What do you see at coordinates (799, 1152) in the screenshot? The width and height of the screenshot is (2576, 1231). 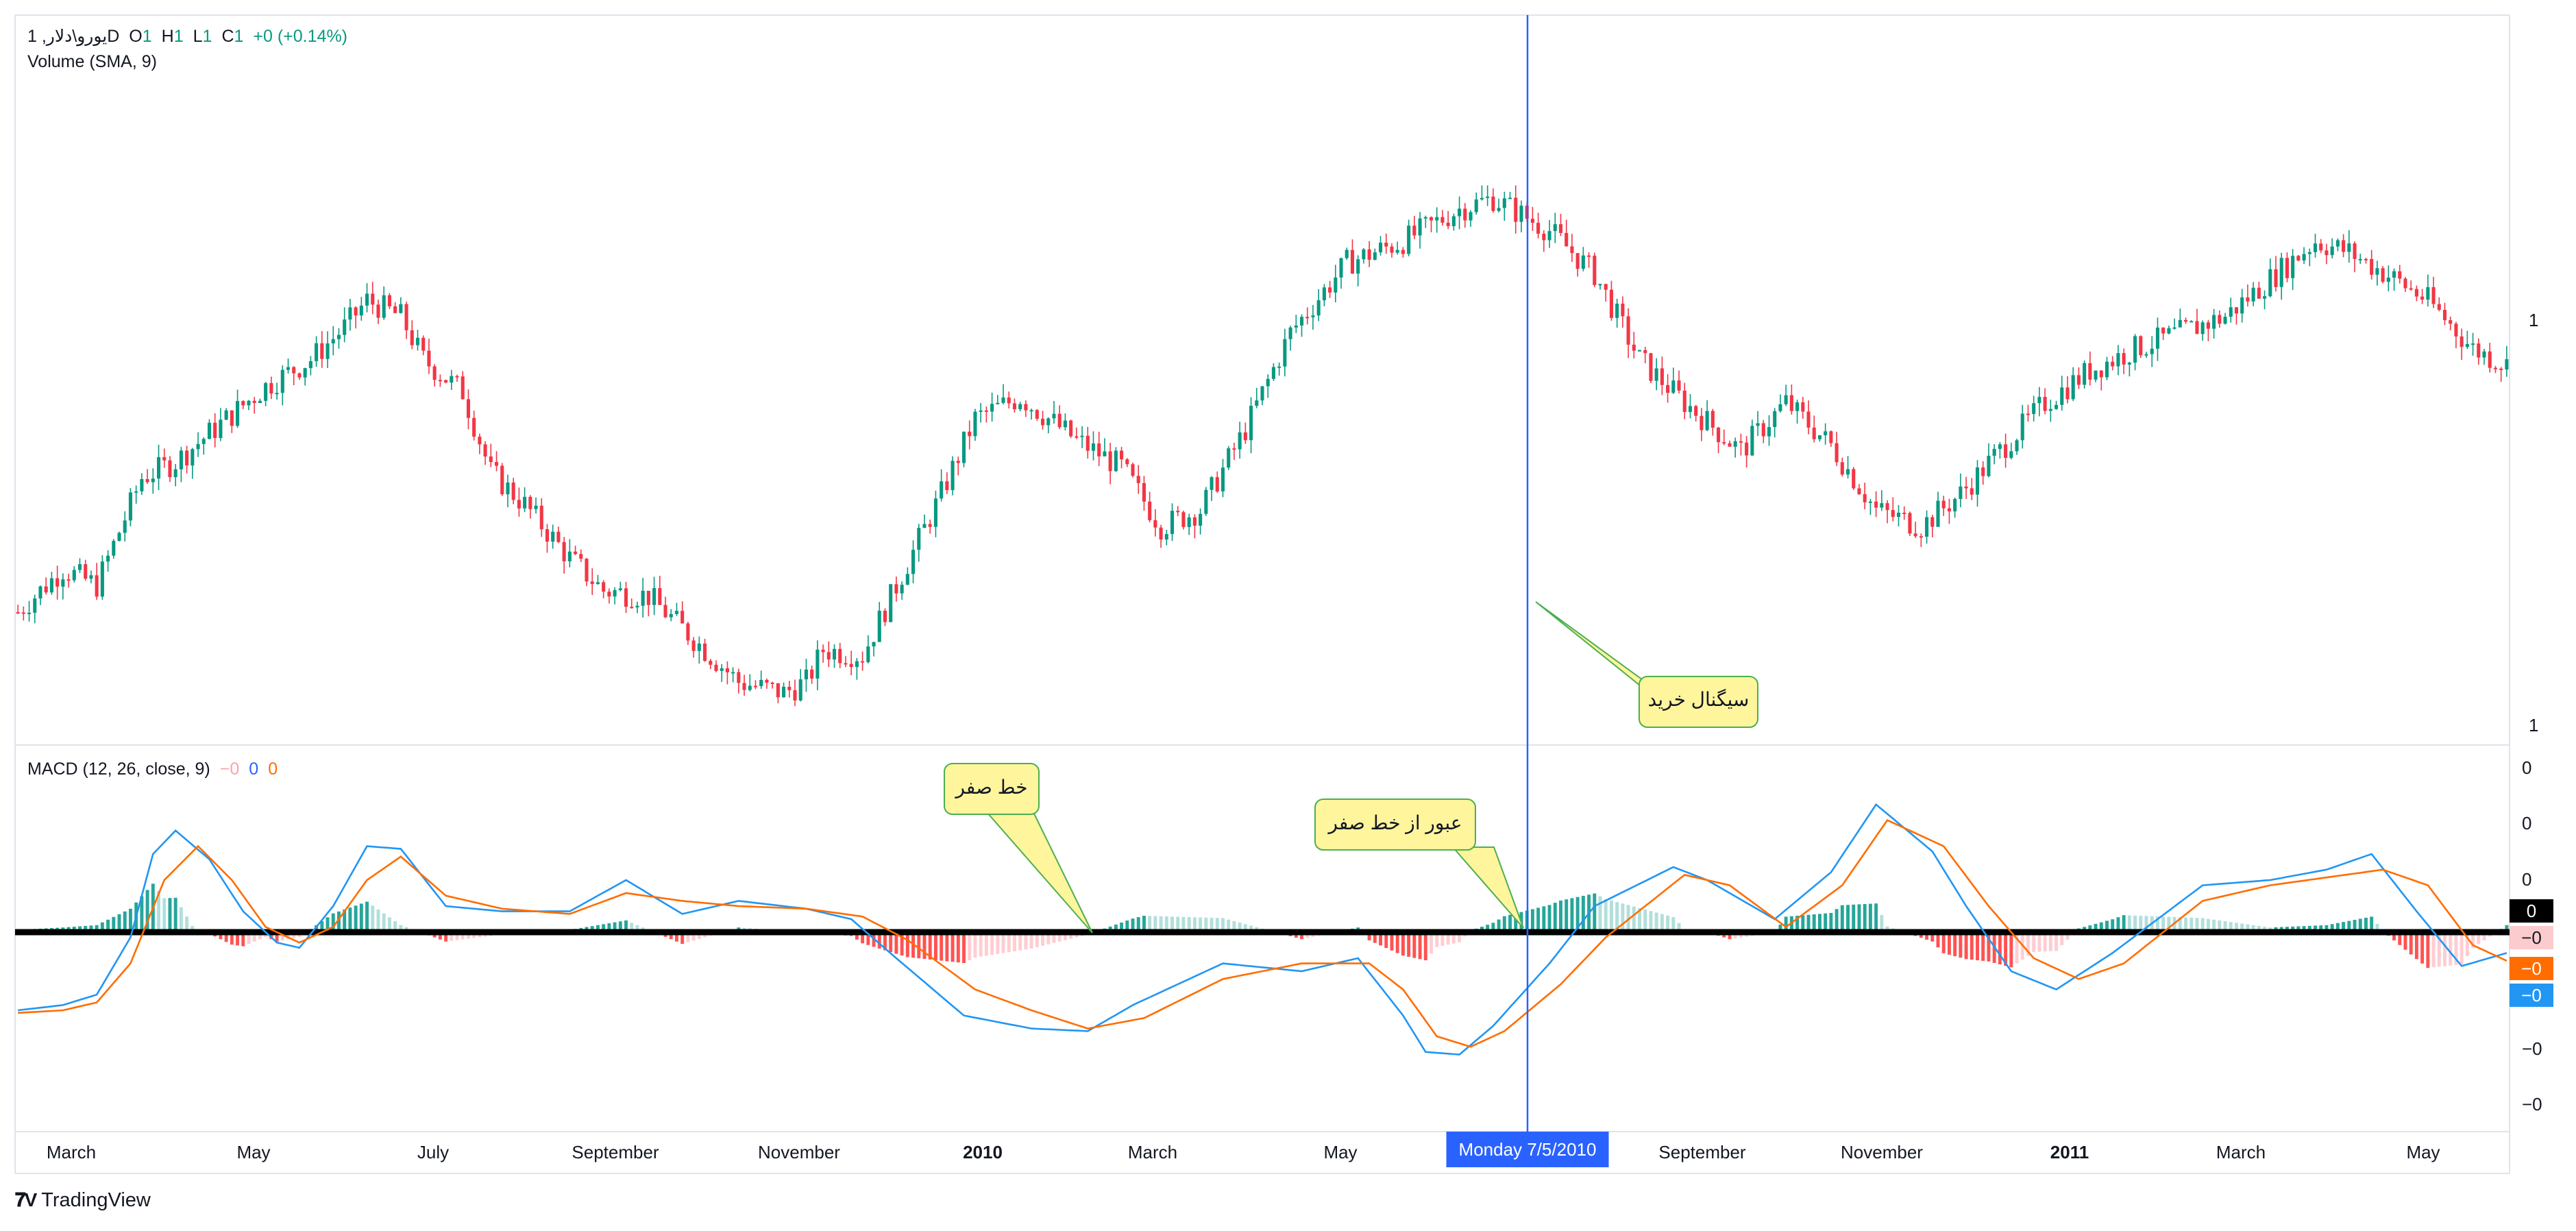 I see `x-tick-label: November` at bounding box center [799, 1152].